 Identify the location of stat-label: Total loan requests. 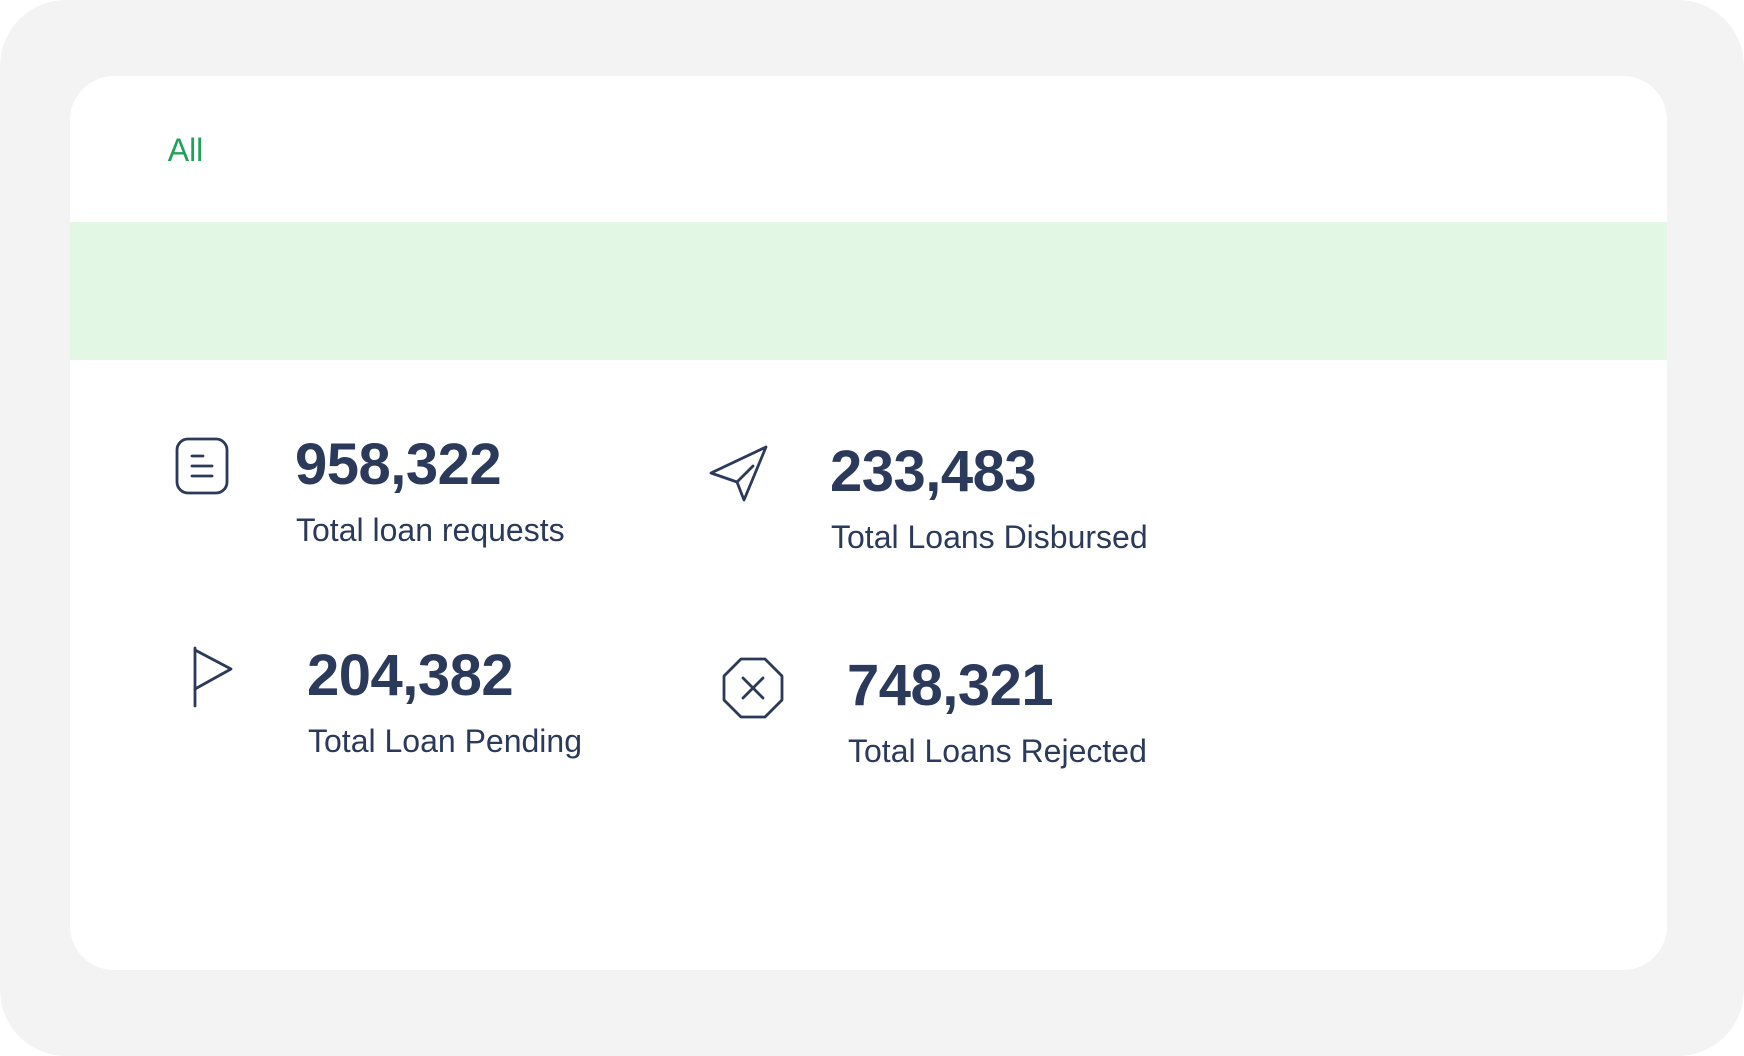
(430, 530).